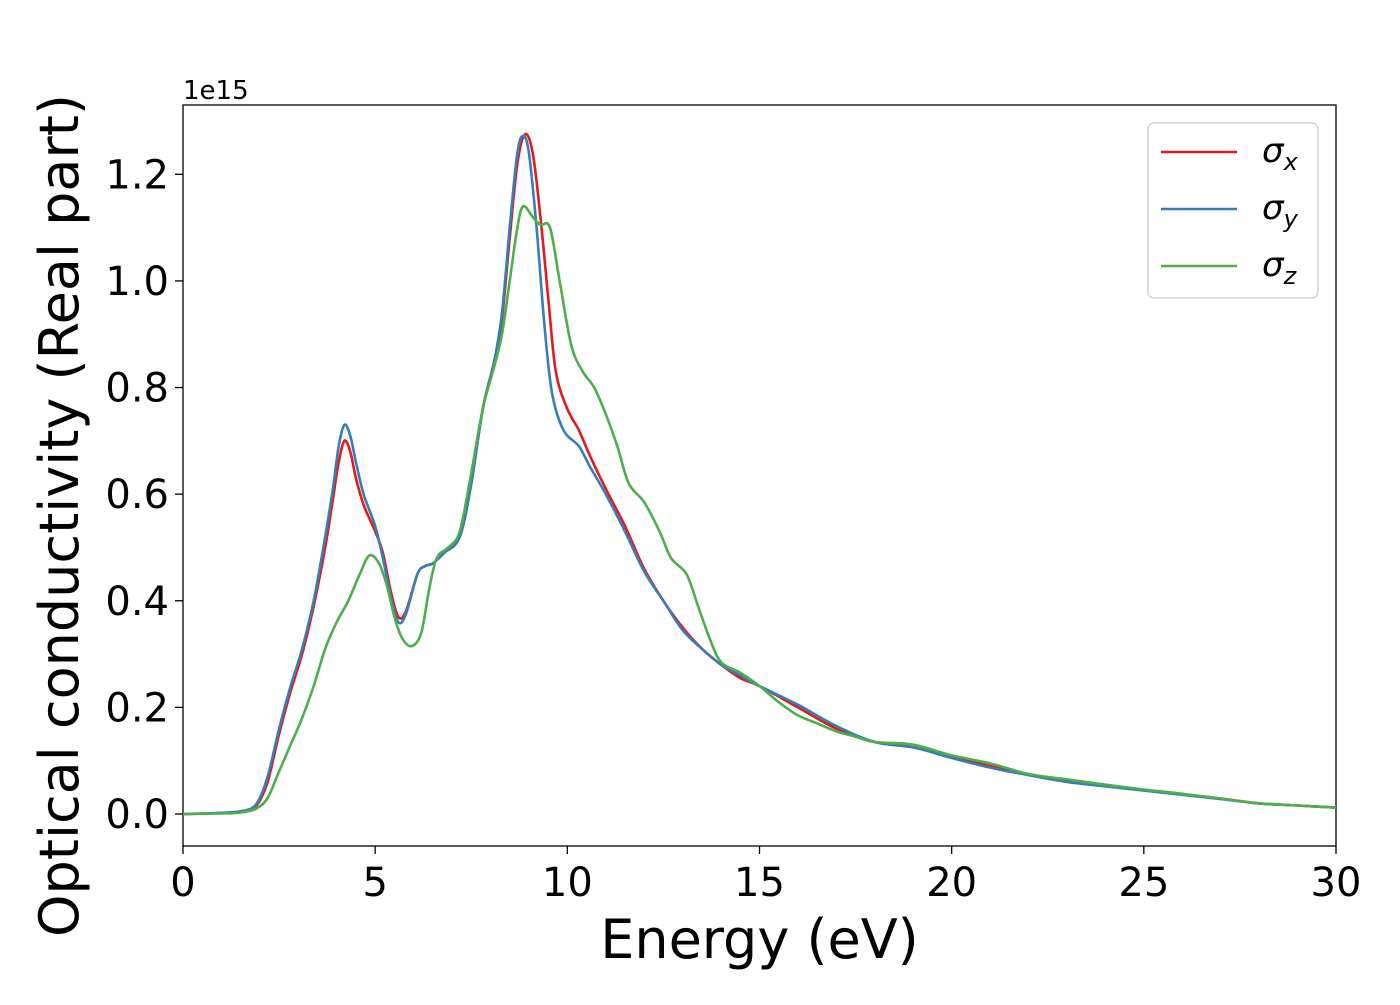 This screenshot has height=1005, width=1400. I want to click on legend-box, so click(1233, 210).